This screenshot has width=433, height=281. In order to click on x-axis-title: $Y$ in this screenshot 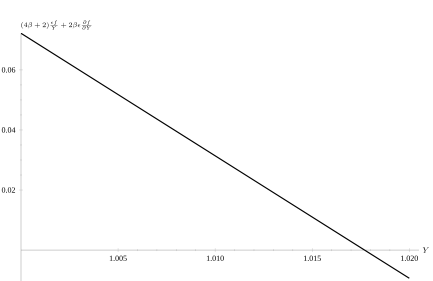, I will do `click(425, 250)`.